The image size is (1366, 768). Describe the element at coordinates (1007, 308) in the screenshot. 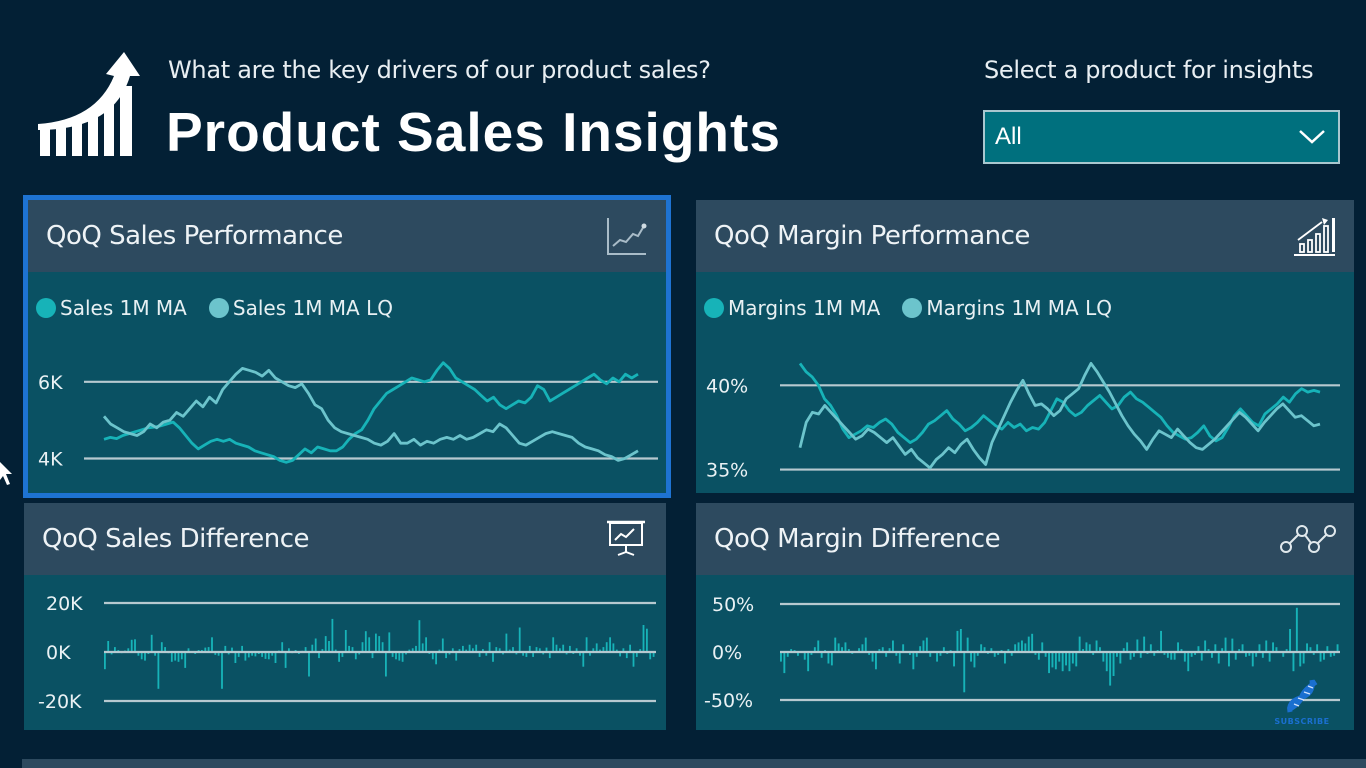

I see `legend-item: Margins 1M MA LQ` at that location.